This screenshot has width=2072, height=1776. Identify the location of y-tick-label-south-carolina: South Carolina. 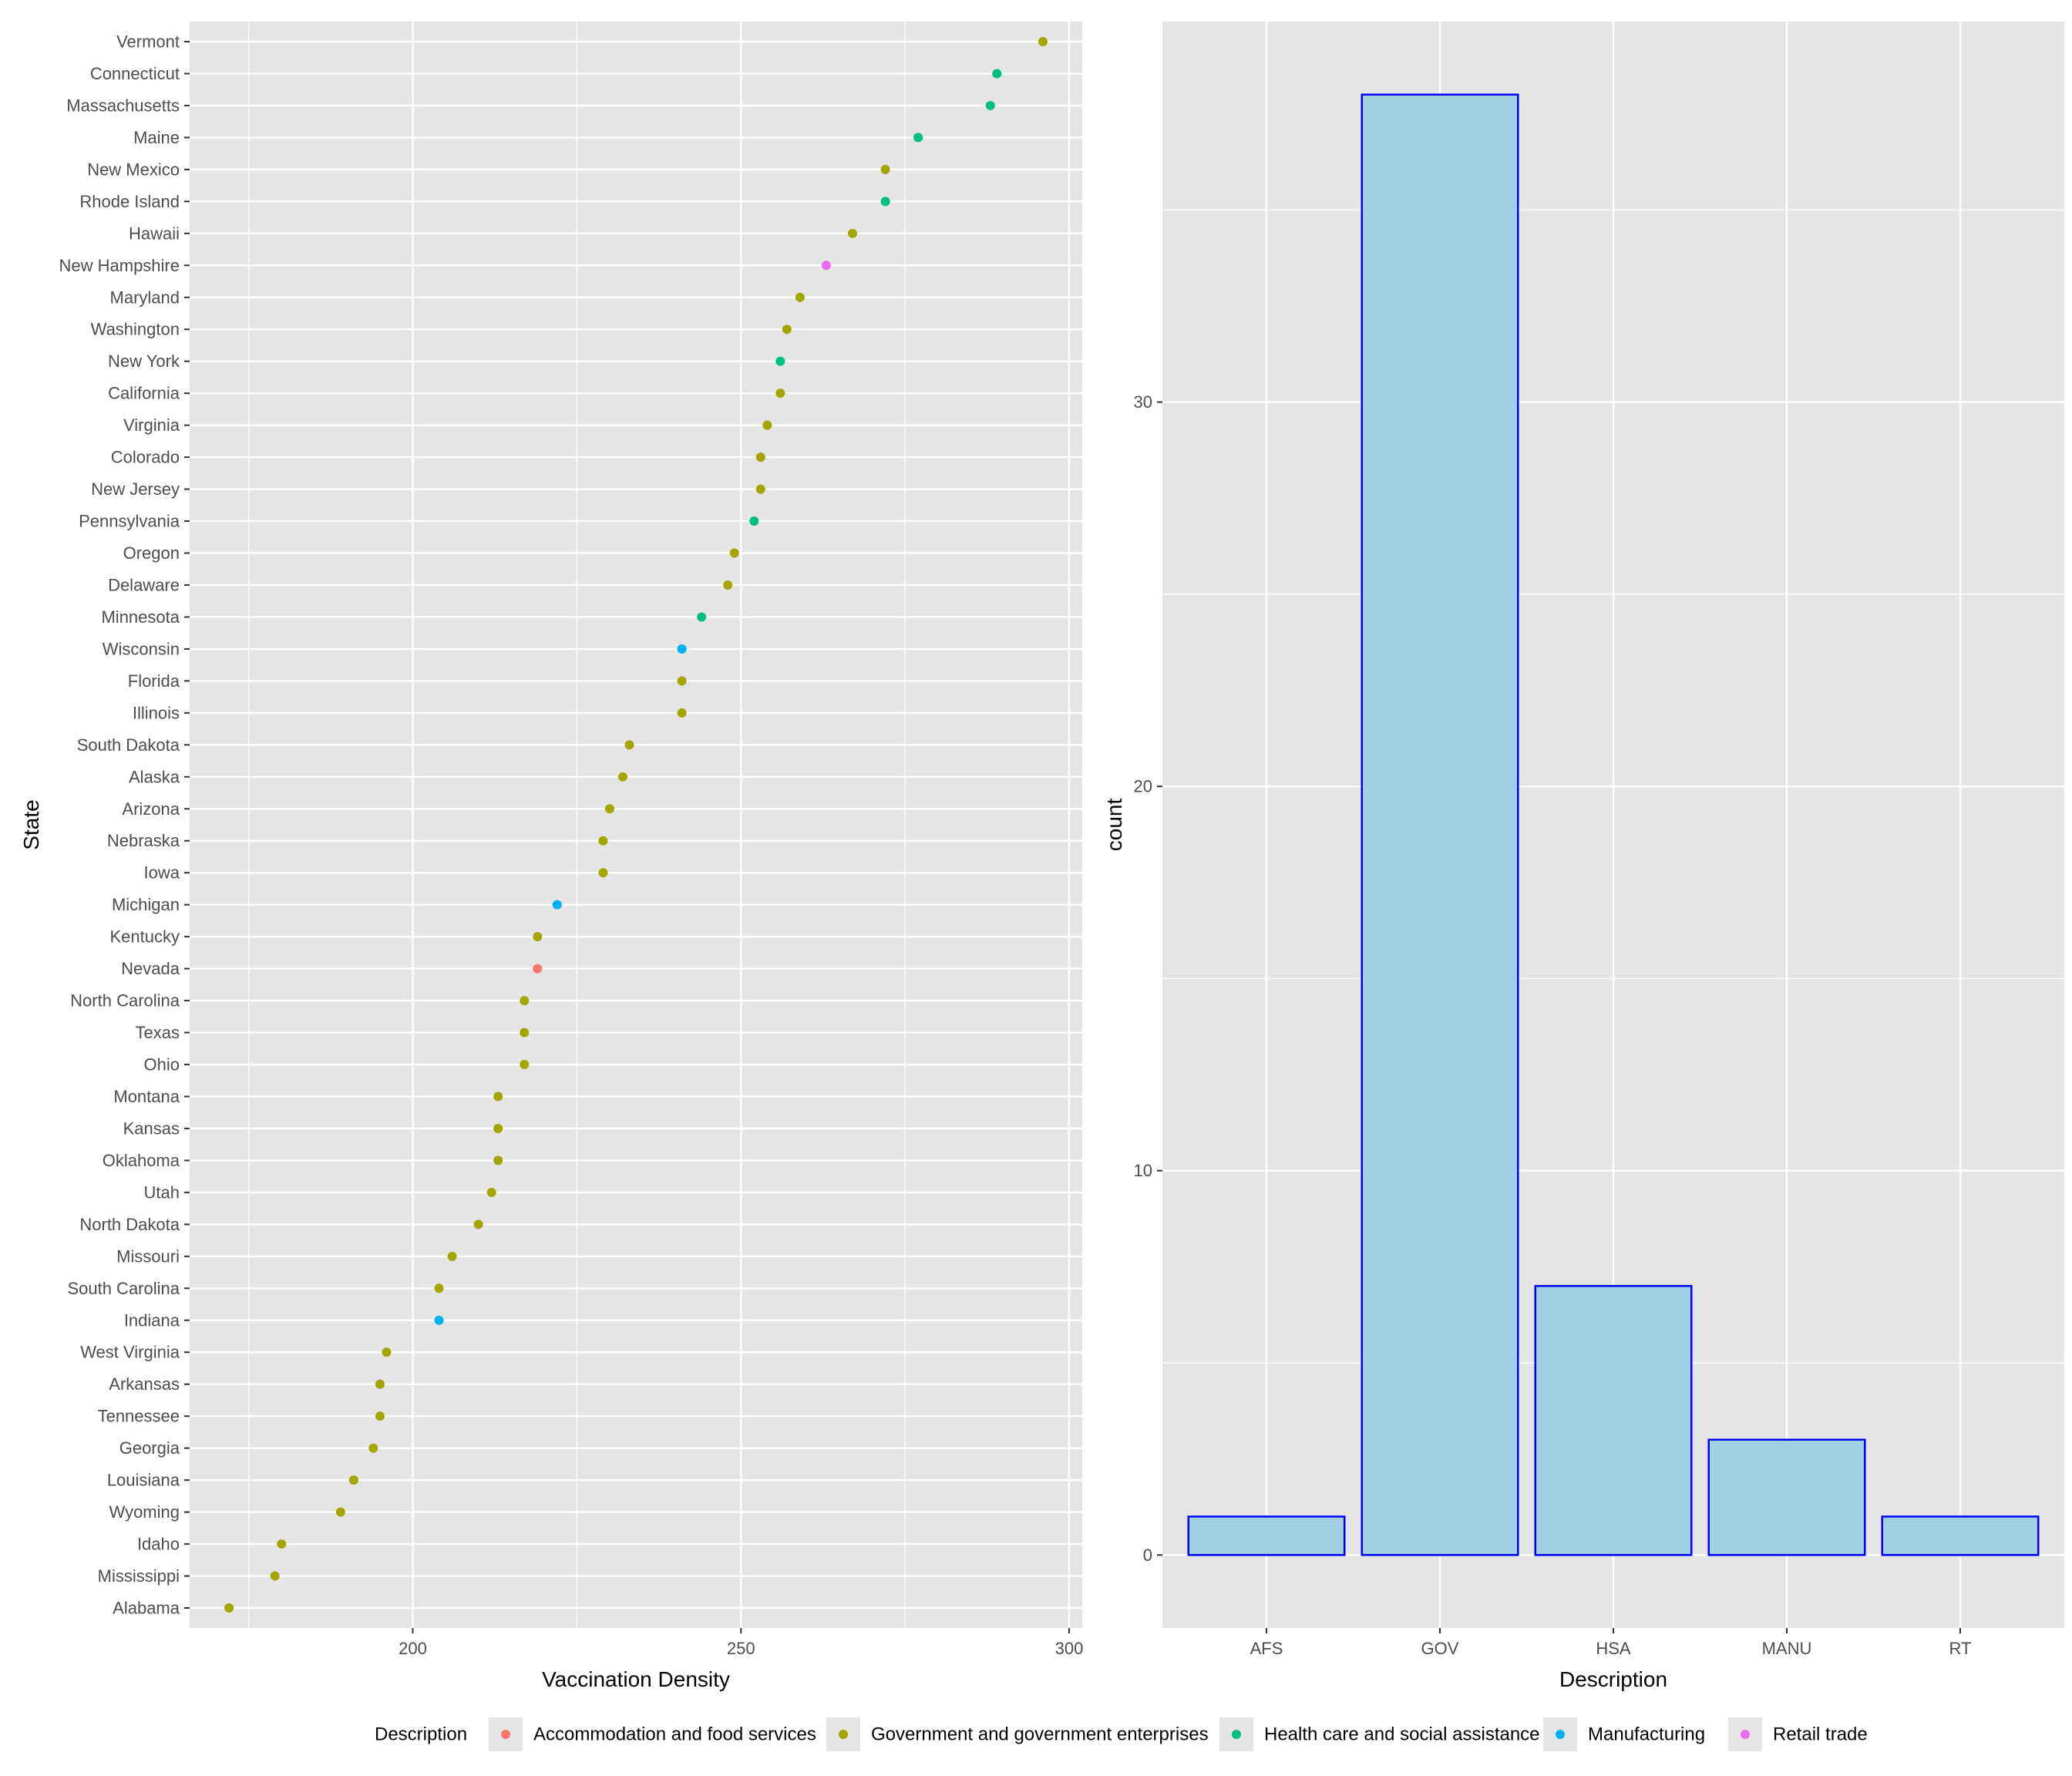
(124, 1289).